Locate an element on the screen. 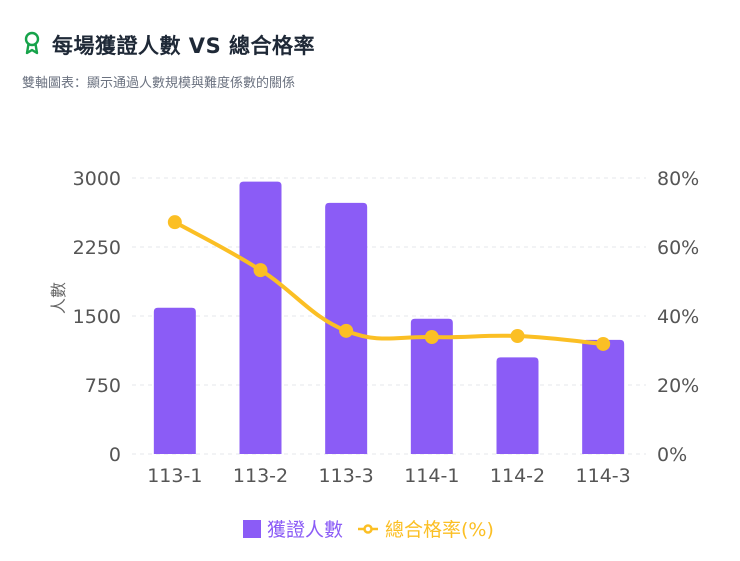  x-axis-tick: 113-2 is located at coordinates (260, 476).